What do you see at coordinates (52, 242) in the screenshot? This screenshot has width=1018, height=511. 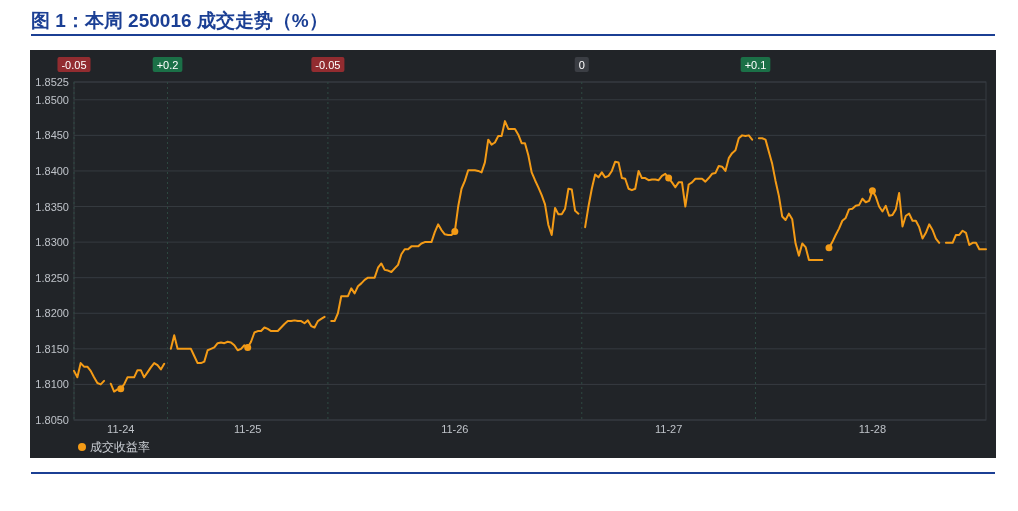 I see `y-tick-label: 1.8300` at bounding box center [52, 242].